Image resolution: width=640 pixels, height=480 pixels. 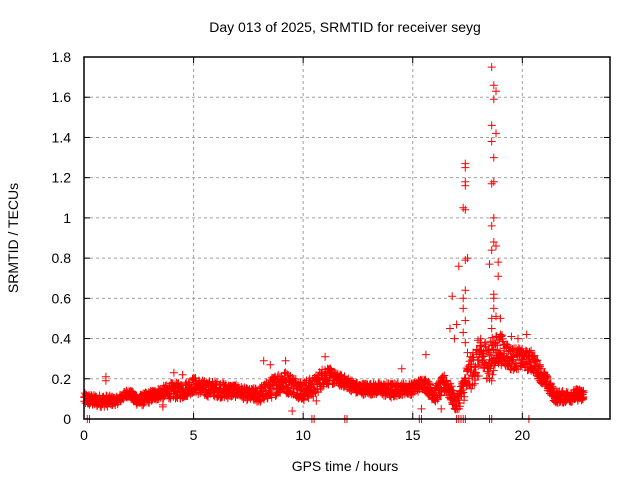 I want to click on x-tick-label: 20, so click(x=523, y=435).